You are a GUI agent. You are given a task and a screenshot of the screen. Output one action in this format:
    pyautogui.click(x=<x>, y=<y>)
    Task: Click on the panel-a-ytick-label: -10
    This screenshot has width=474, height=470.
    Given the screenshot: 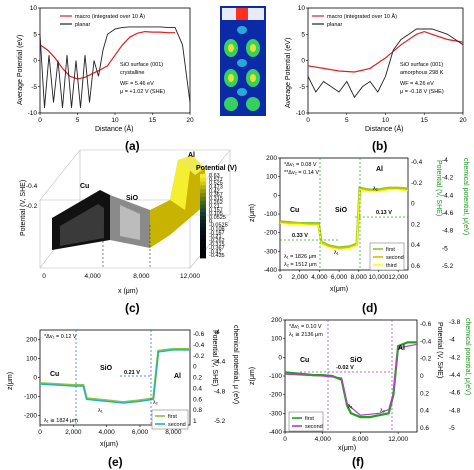 What is the action you would take?
    pyautogui.click(x=33, y=113)
    